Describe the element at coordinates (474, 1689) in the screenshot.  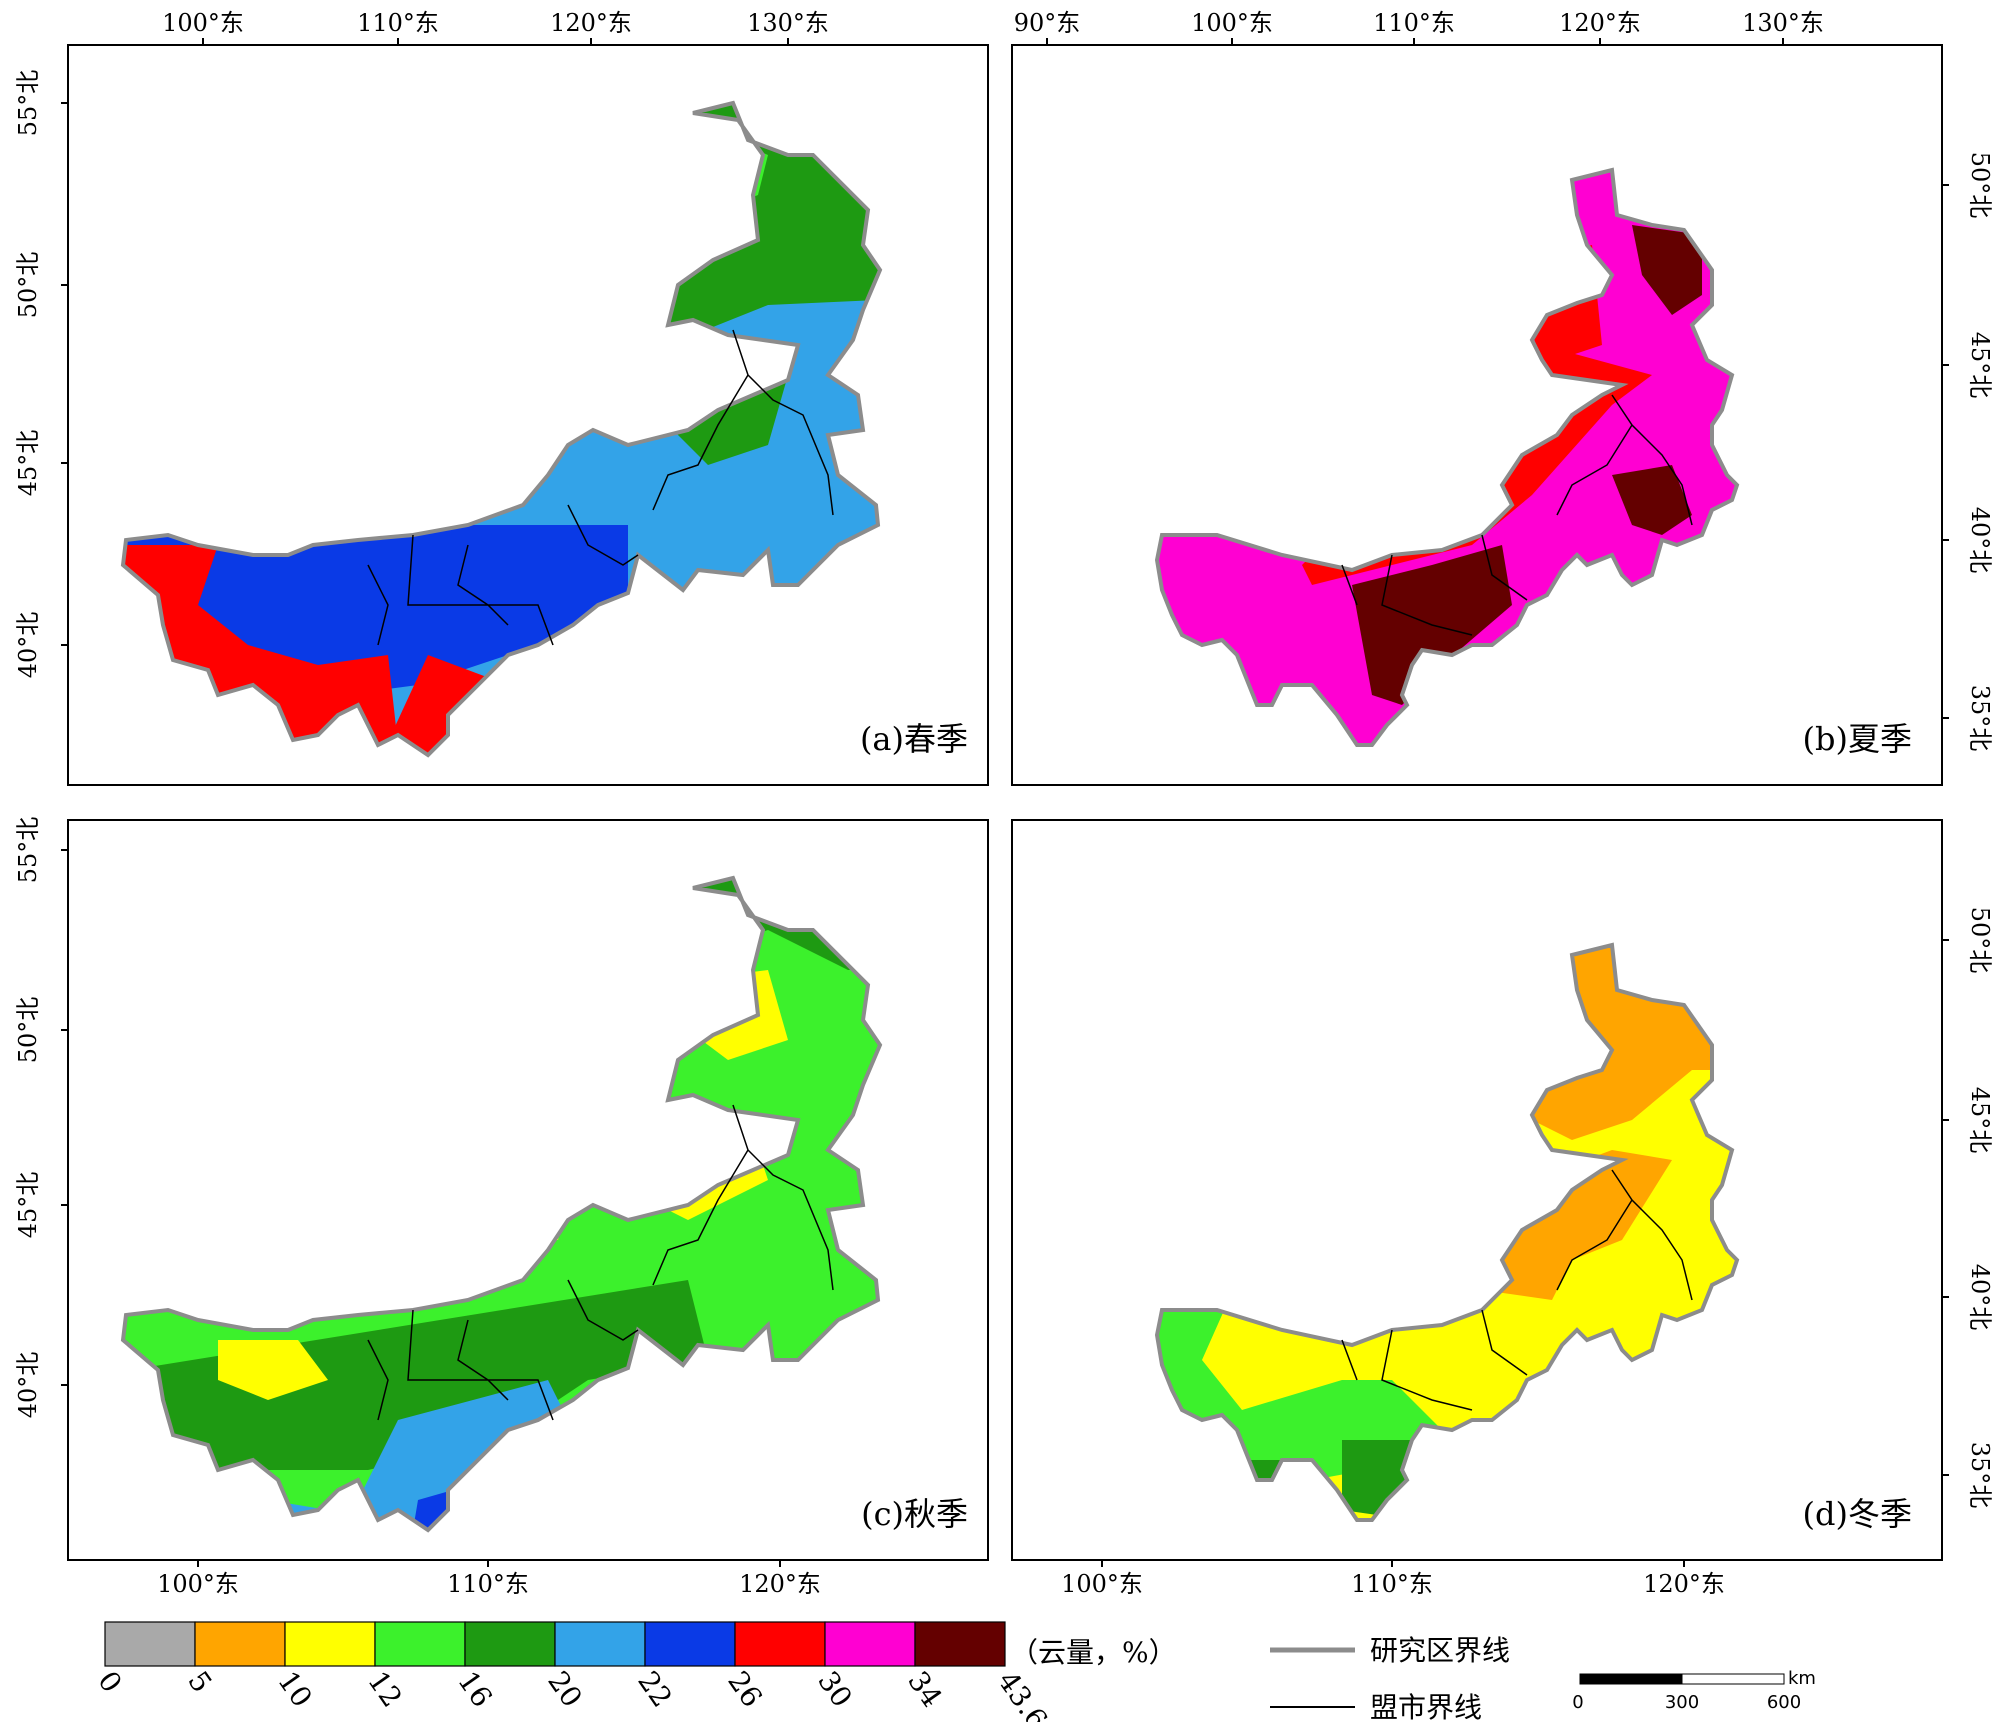
I see `legend-tick-label: 16` at that location.